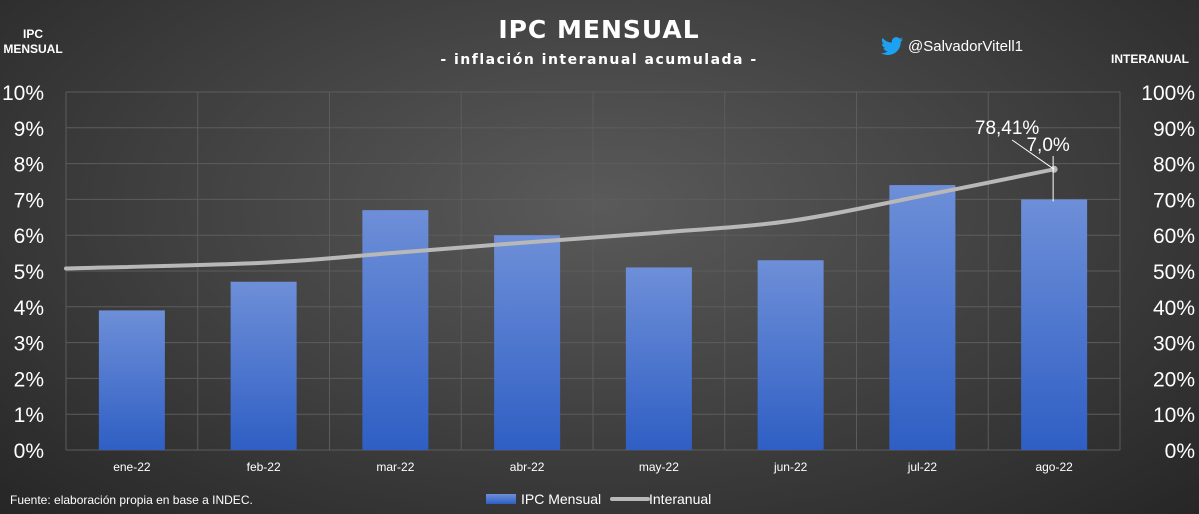 This screenshot has width=1199, height=514. Describe the element at coordinates (790, 467) in the screenshot. I see `category-label: jun-22` at that location.